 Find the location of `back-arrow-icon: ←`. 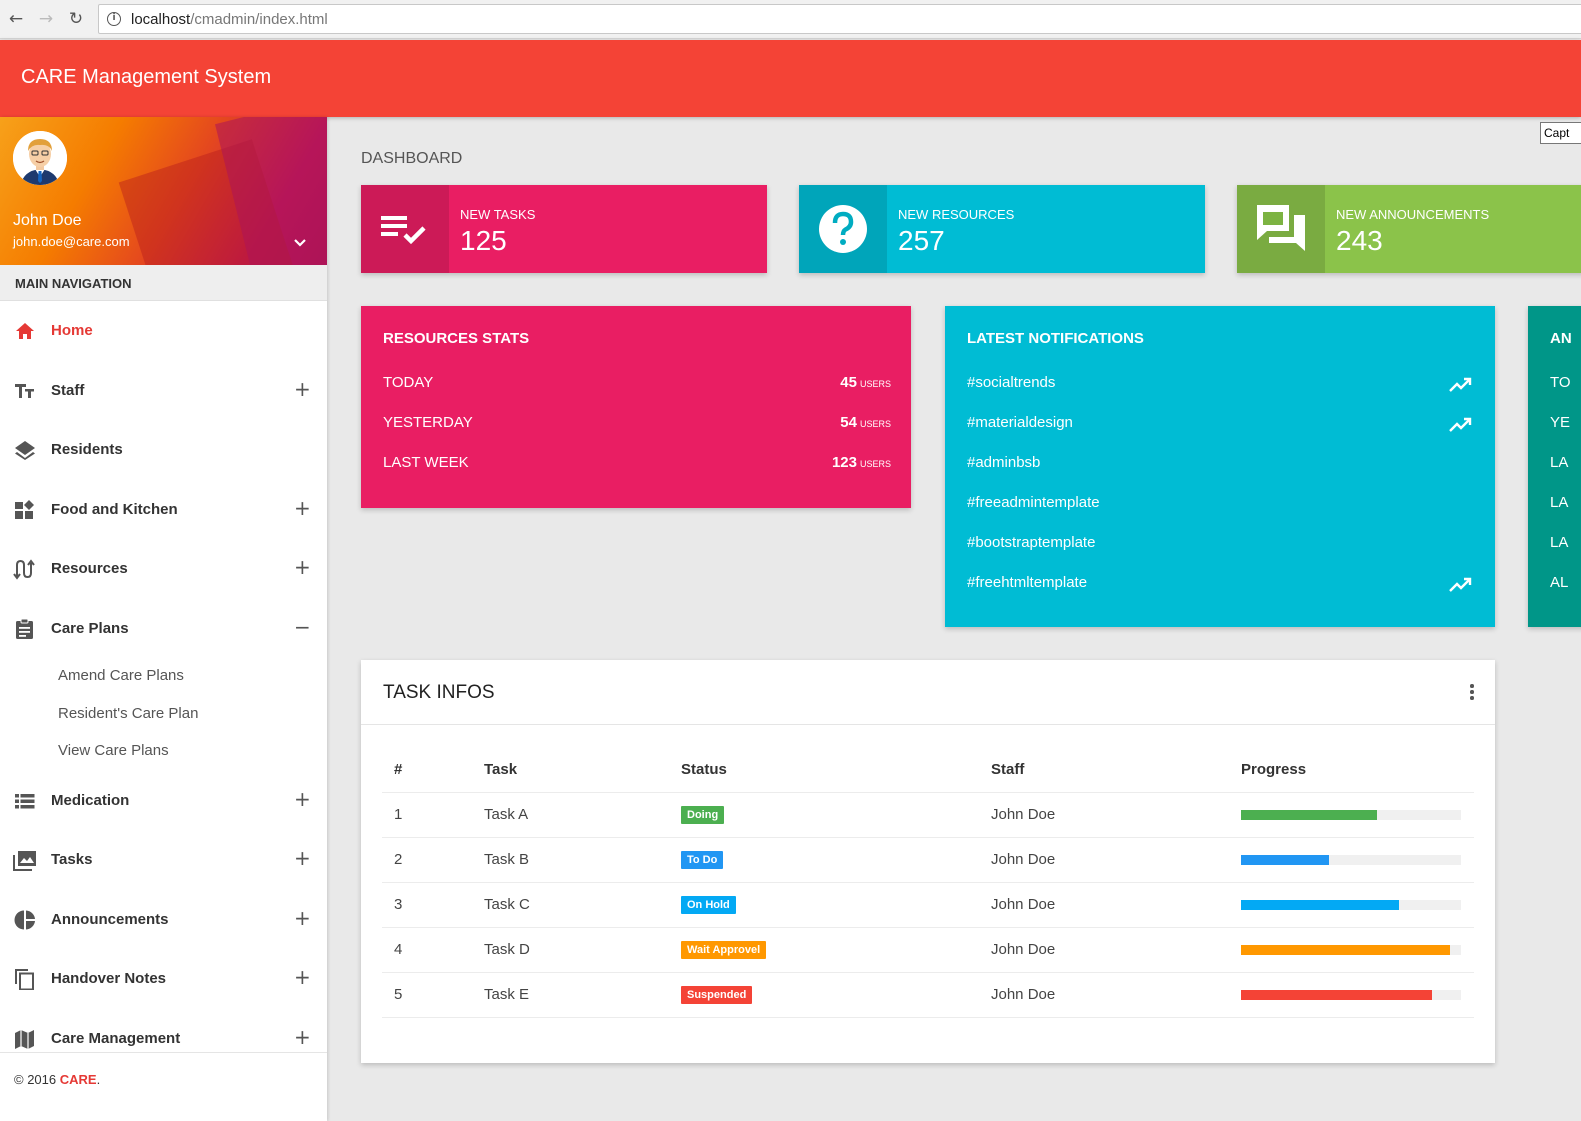

back-arrow-icon: ← is located at coordinates (16, 19).